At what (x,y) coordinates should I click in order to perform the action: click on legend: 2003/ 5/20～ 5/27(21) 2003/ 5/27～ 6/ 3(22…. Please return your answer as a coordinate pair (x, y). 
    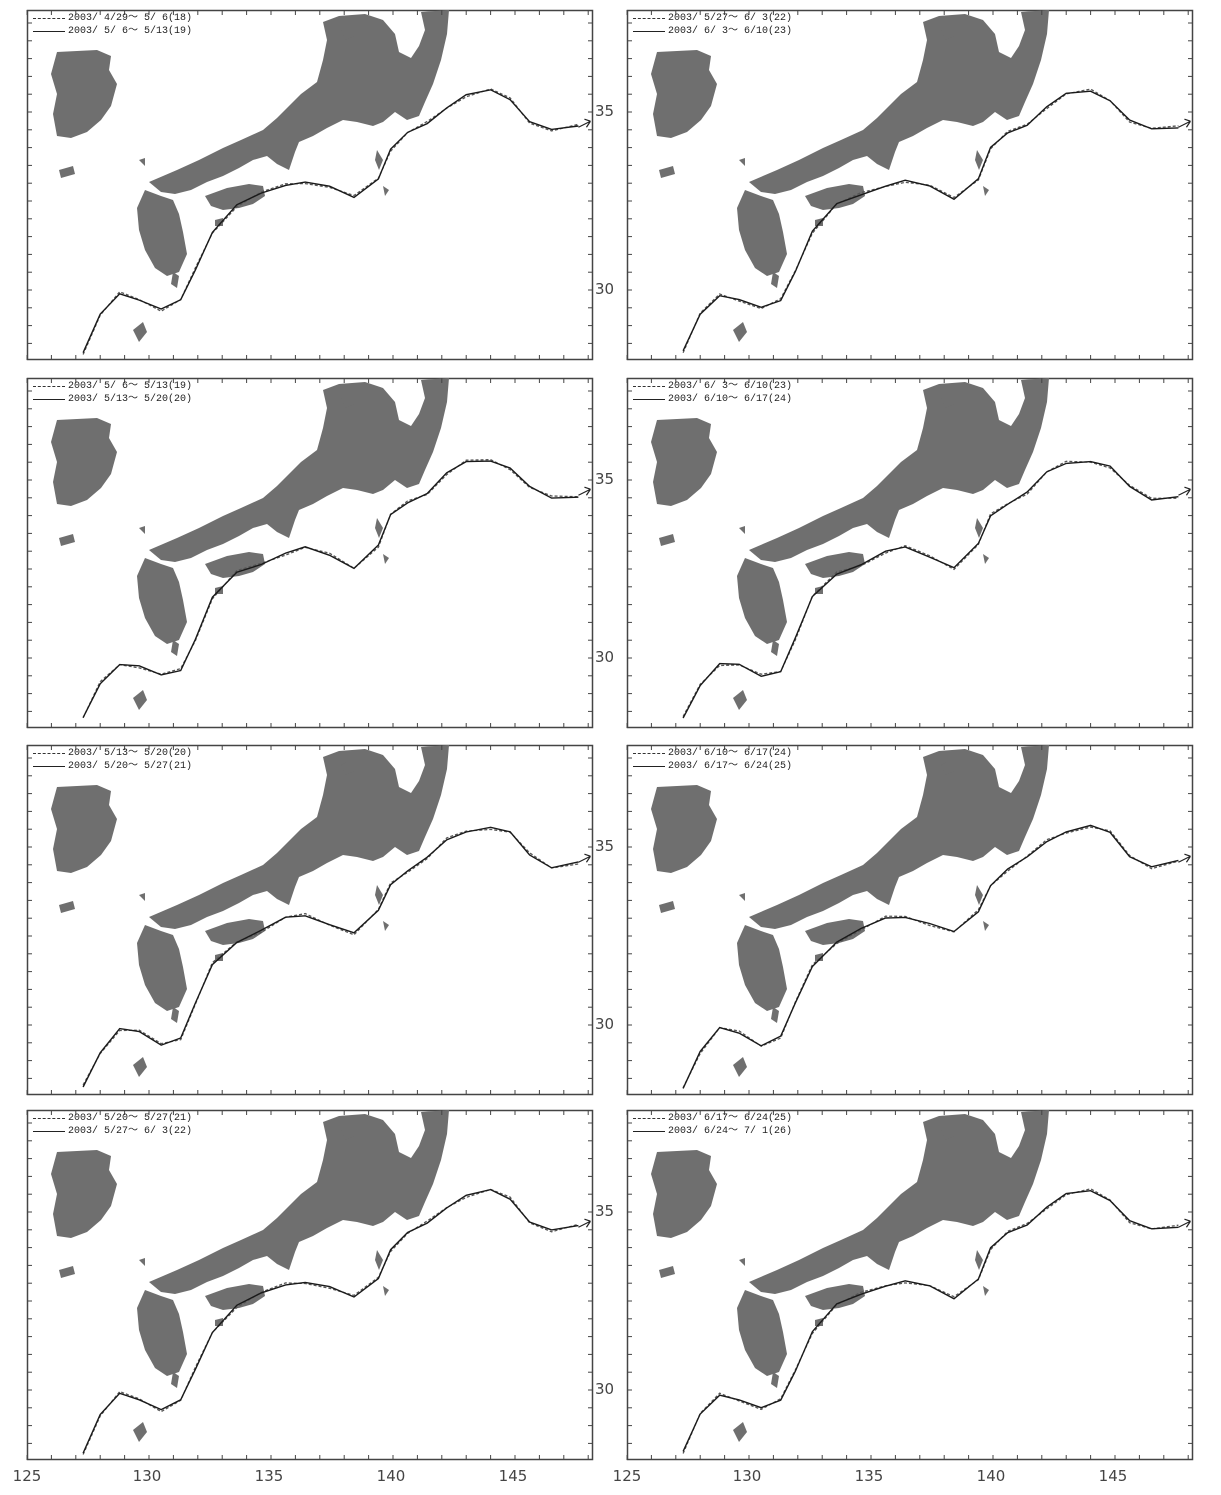
    Looking at the image, I should click on (112, 1125).